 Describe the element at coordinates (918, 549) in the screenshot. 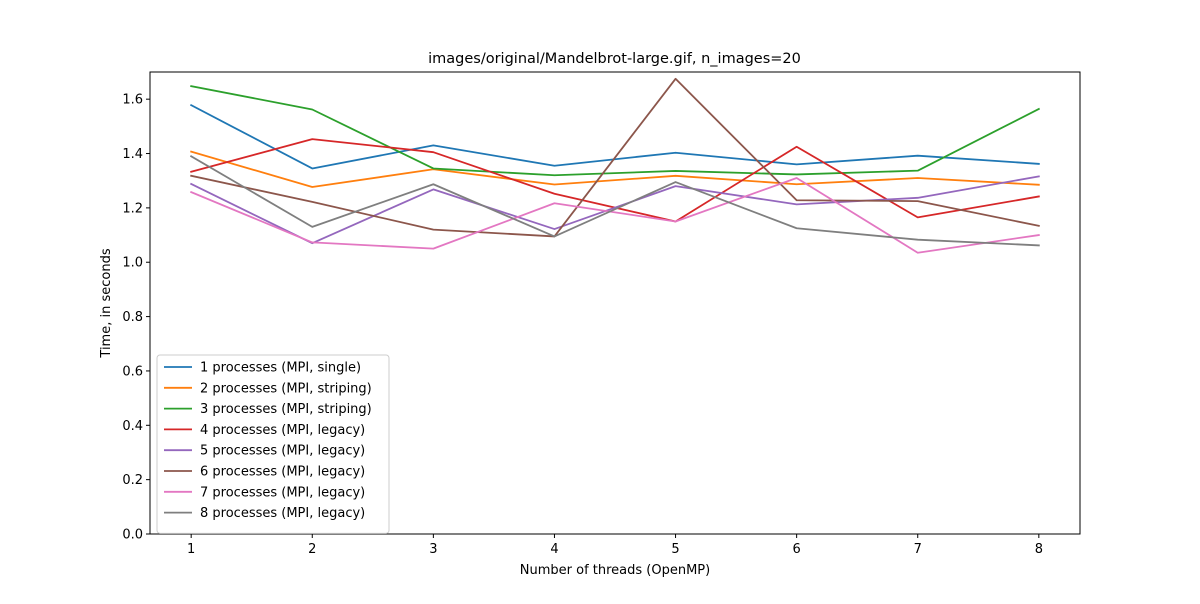

I see `x-tick-label: 7` at that location.